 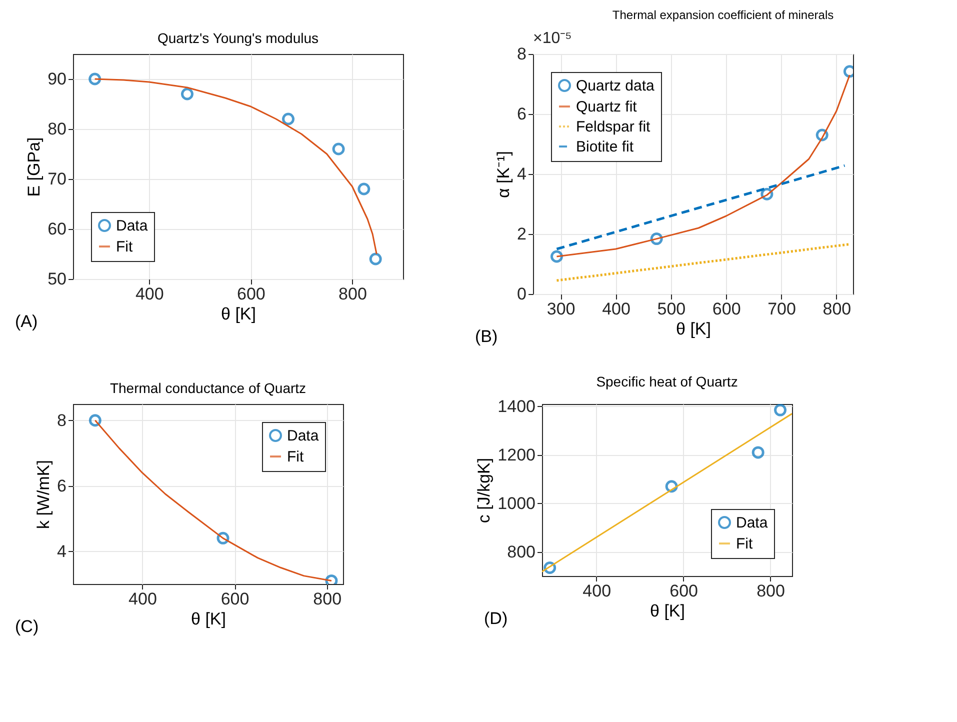 What do you see at coordinates (521, 294) in the screenshot?
I see `y-tick-label: 0` at bounding box center [521, 294].